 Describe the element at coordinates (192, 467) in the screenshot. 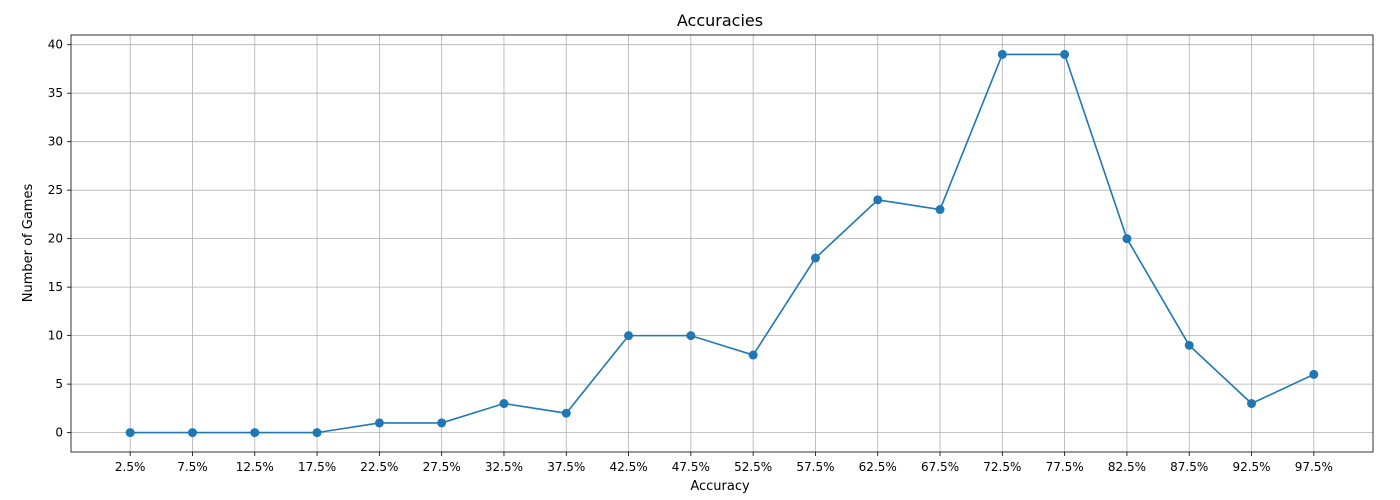

I see `x-tick-label: 7.5%` at that location.